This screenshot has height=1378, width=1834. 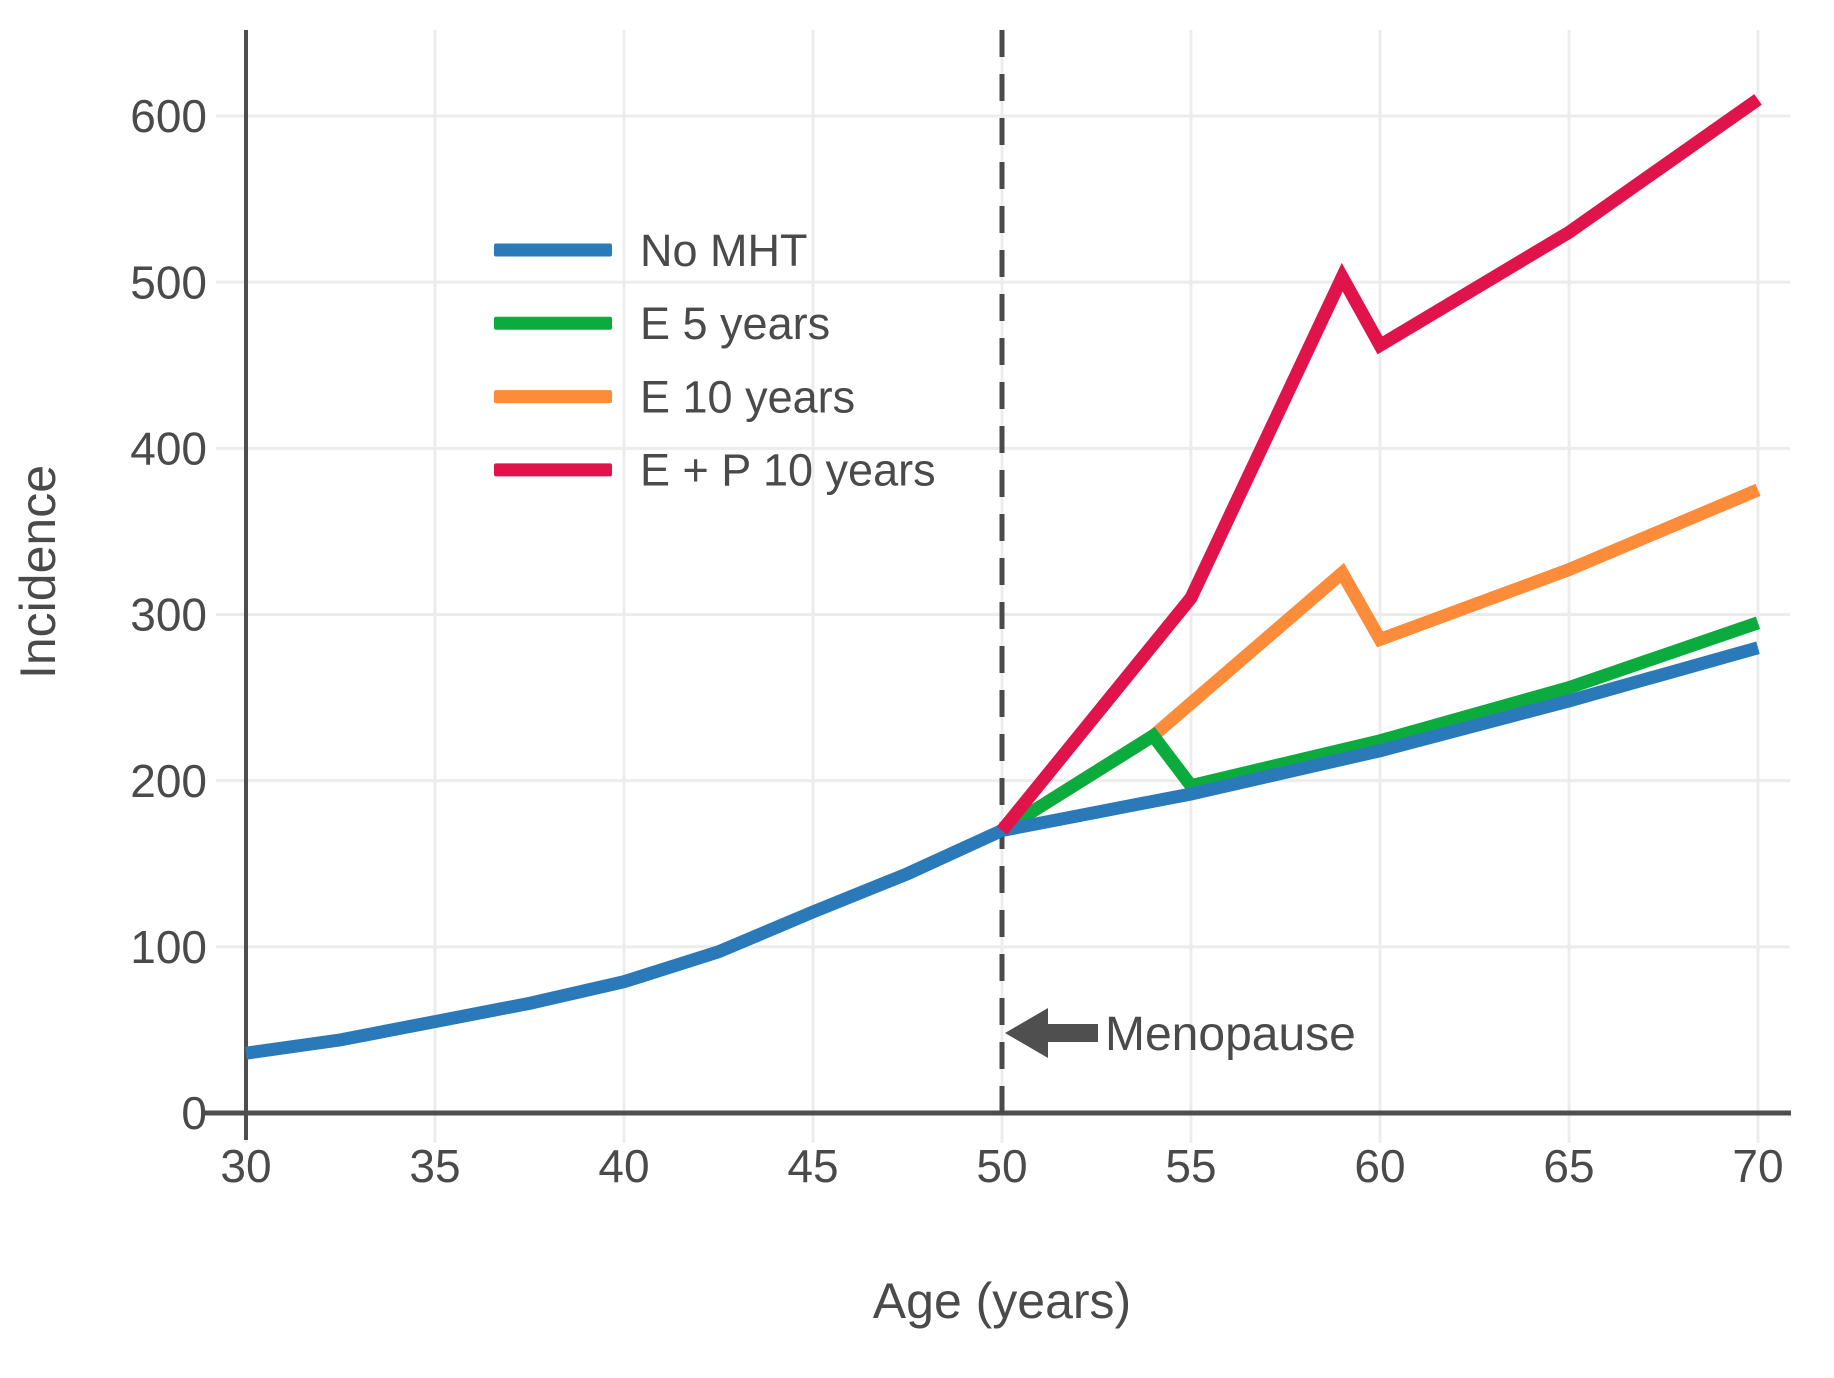 I want to click on x-tick-label: 70, so click(x=1757, y=1166).